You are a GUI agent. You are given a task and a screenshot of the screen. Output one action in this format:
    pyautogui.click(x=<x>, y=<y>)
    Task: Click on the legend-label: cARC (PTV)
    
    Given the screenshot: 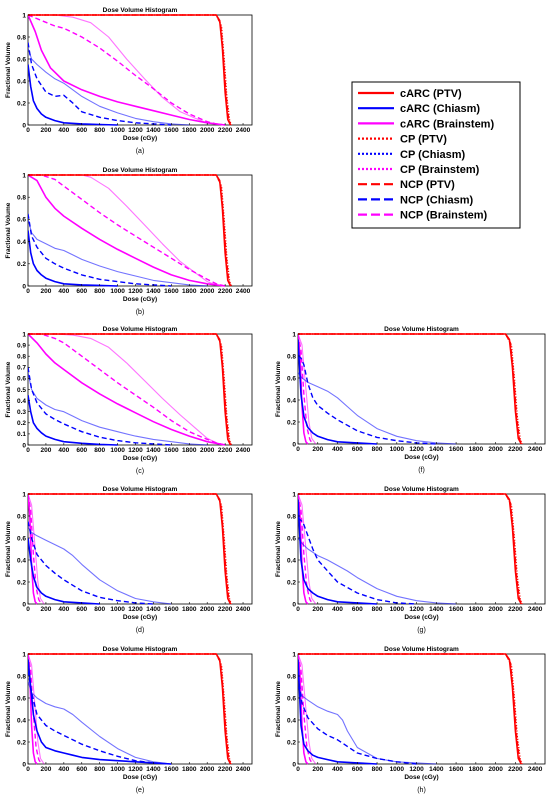 What is the action you would take?
    pyautogui.click(x=431, y=94)
    